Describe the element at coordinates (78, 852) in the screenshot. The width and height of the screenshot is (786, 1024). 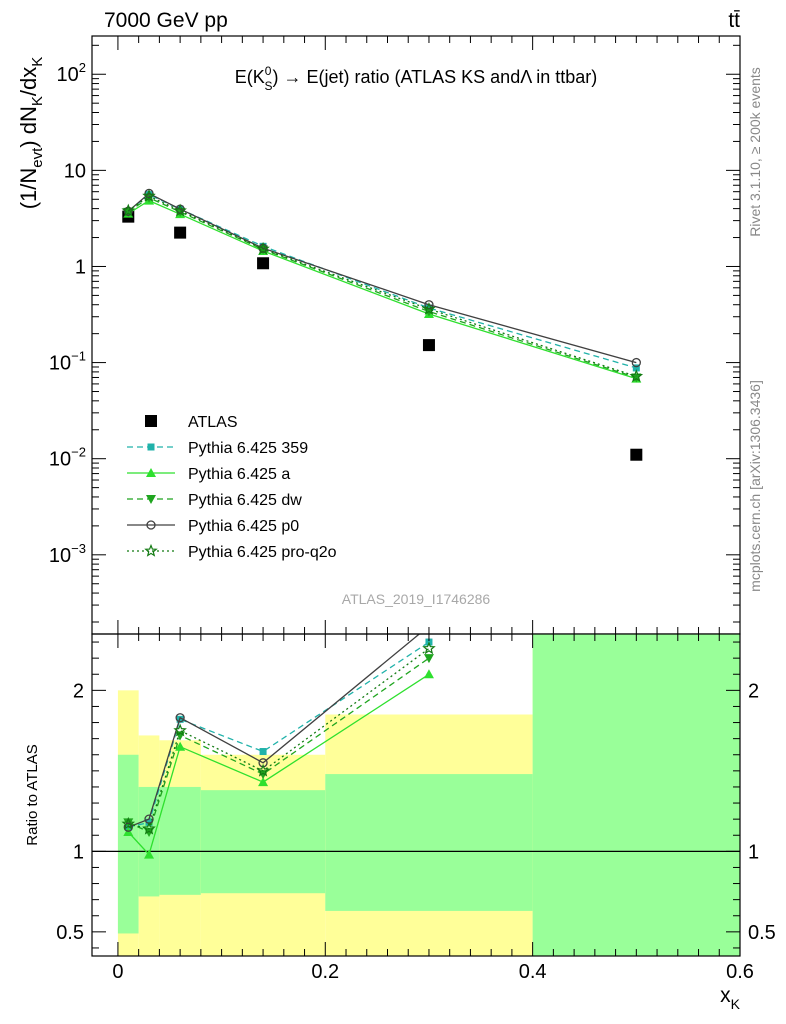
I see `ratio-y-tick-label: 1` at that location.